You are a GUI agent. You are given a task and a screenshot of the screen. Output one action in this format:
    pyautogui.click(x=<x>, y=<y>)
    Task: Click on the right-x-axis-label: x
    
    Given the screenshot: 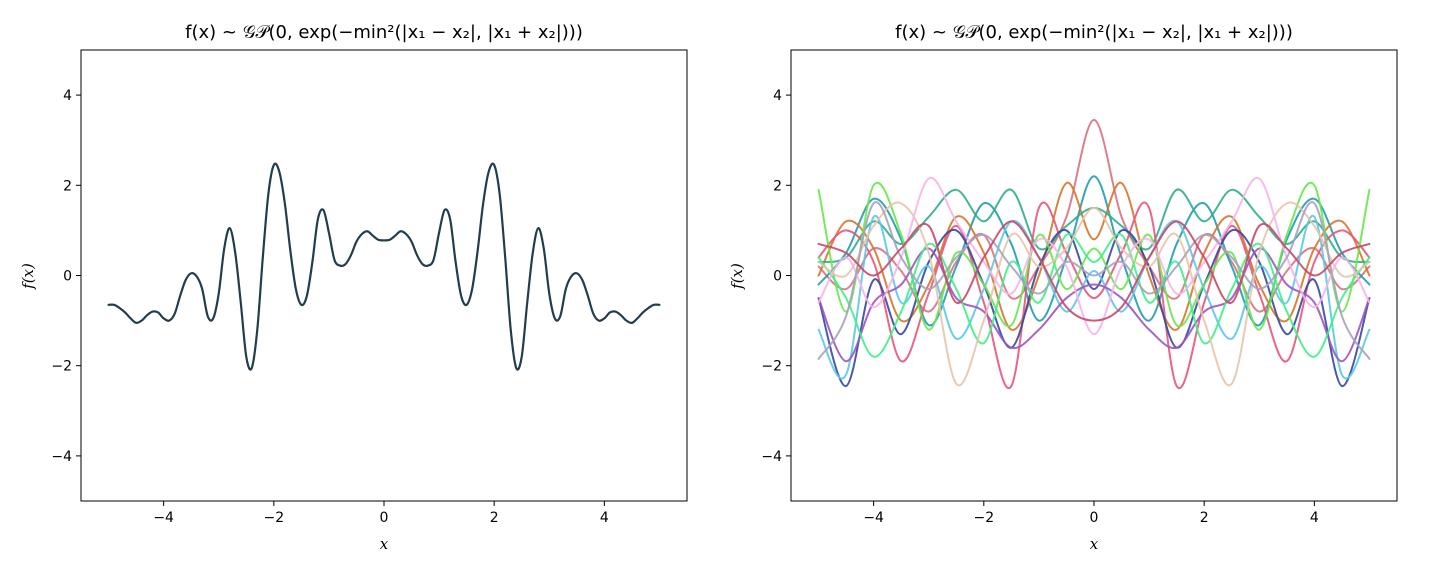 What is the action you would take?
    pyautogui.click(x=1094, y=544)
    